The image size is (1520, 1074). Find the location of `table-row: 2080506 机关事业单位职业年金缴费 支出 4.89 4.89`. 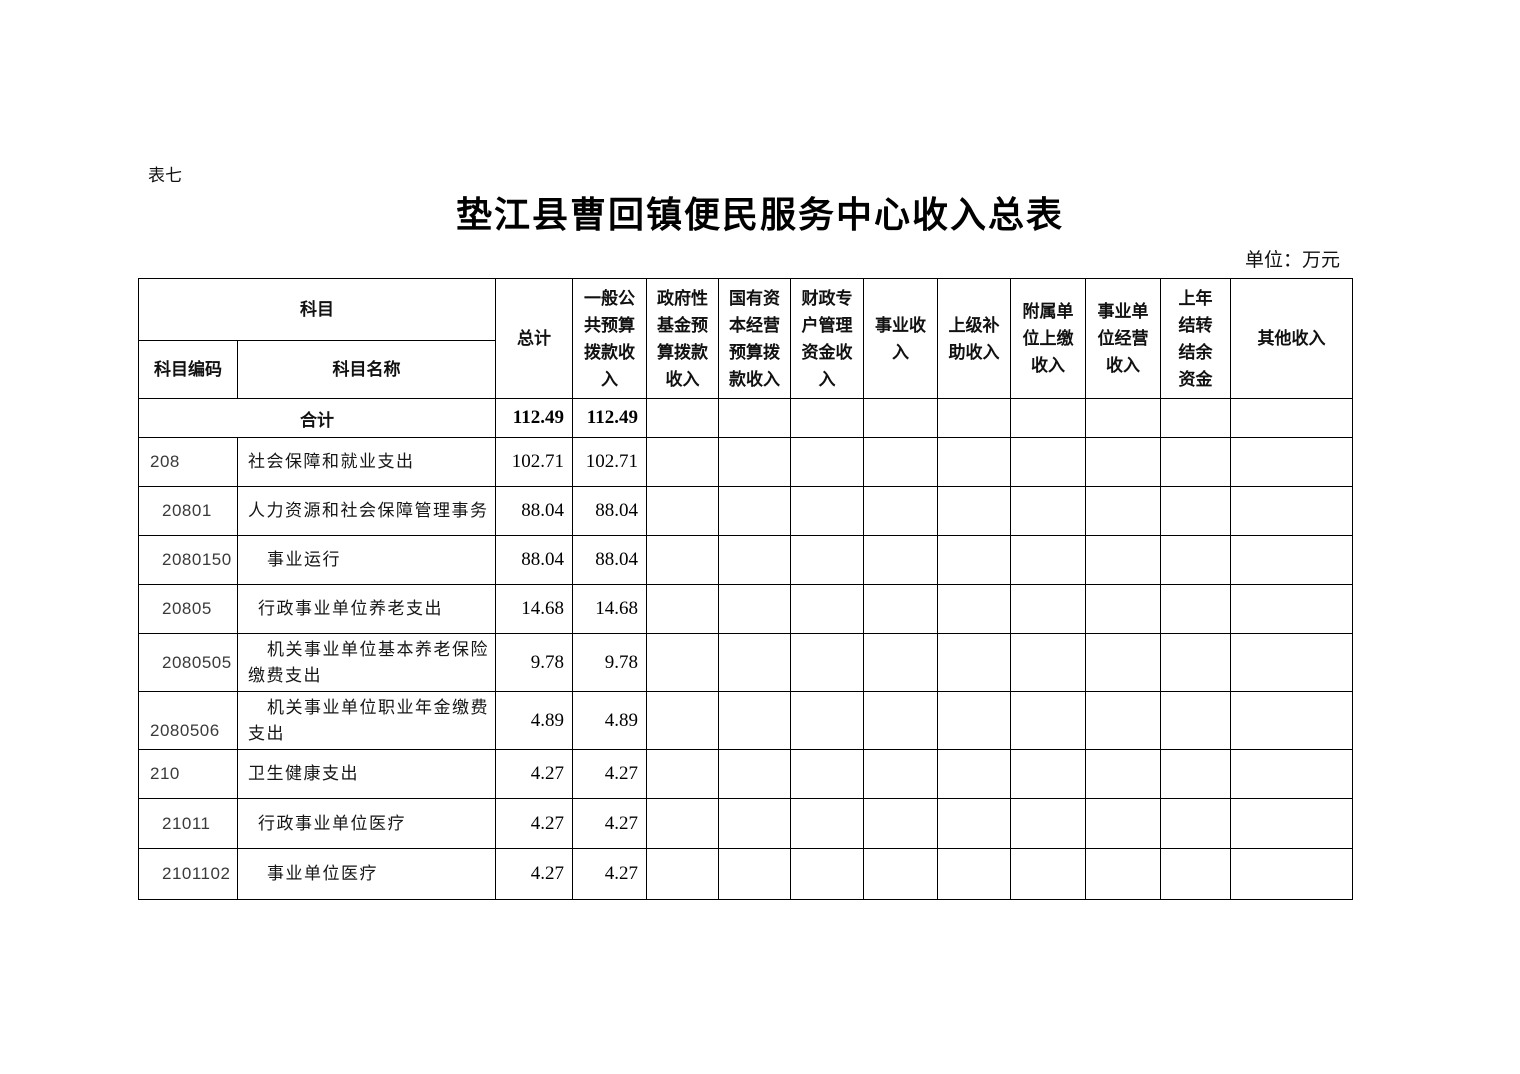

table-row: 2080506 机关事业单位职业年金缴费 支出 4.89 4.89 is located at coordinates (745, 720).